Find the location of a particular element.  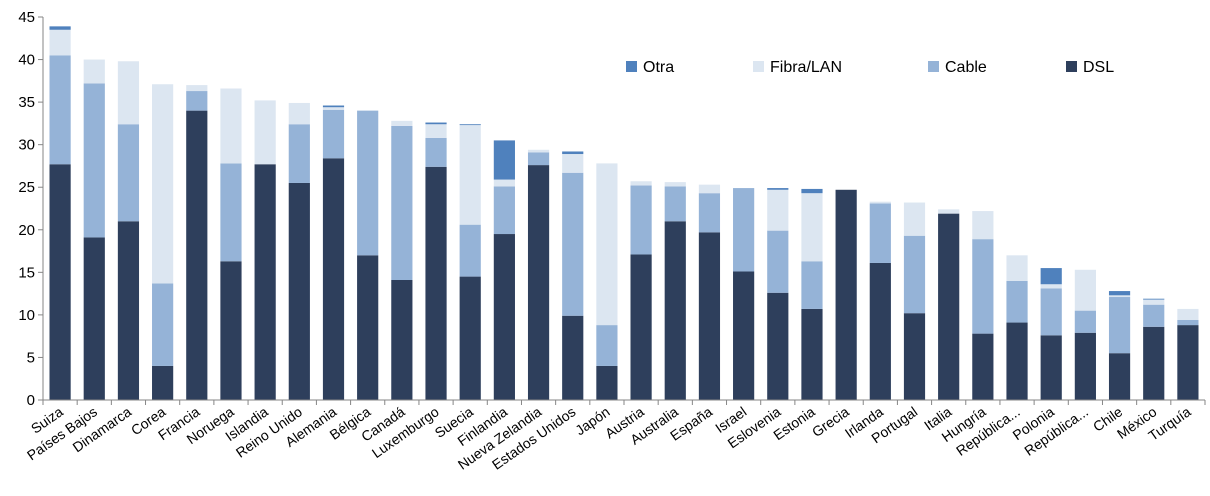

y-tick-label: 30 is located at coordinates (26, 145).